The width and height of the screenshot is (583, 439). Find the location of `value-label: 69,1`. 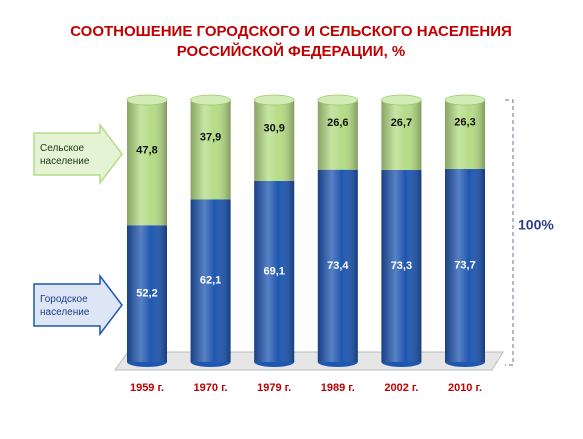

value-label: 69,1 is located at coordinates (273, 271).